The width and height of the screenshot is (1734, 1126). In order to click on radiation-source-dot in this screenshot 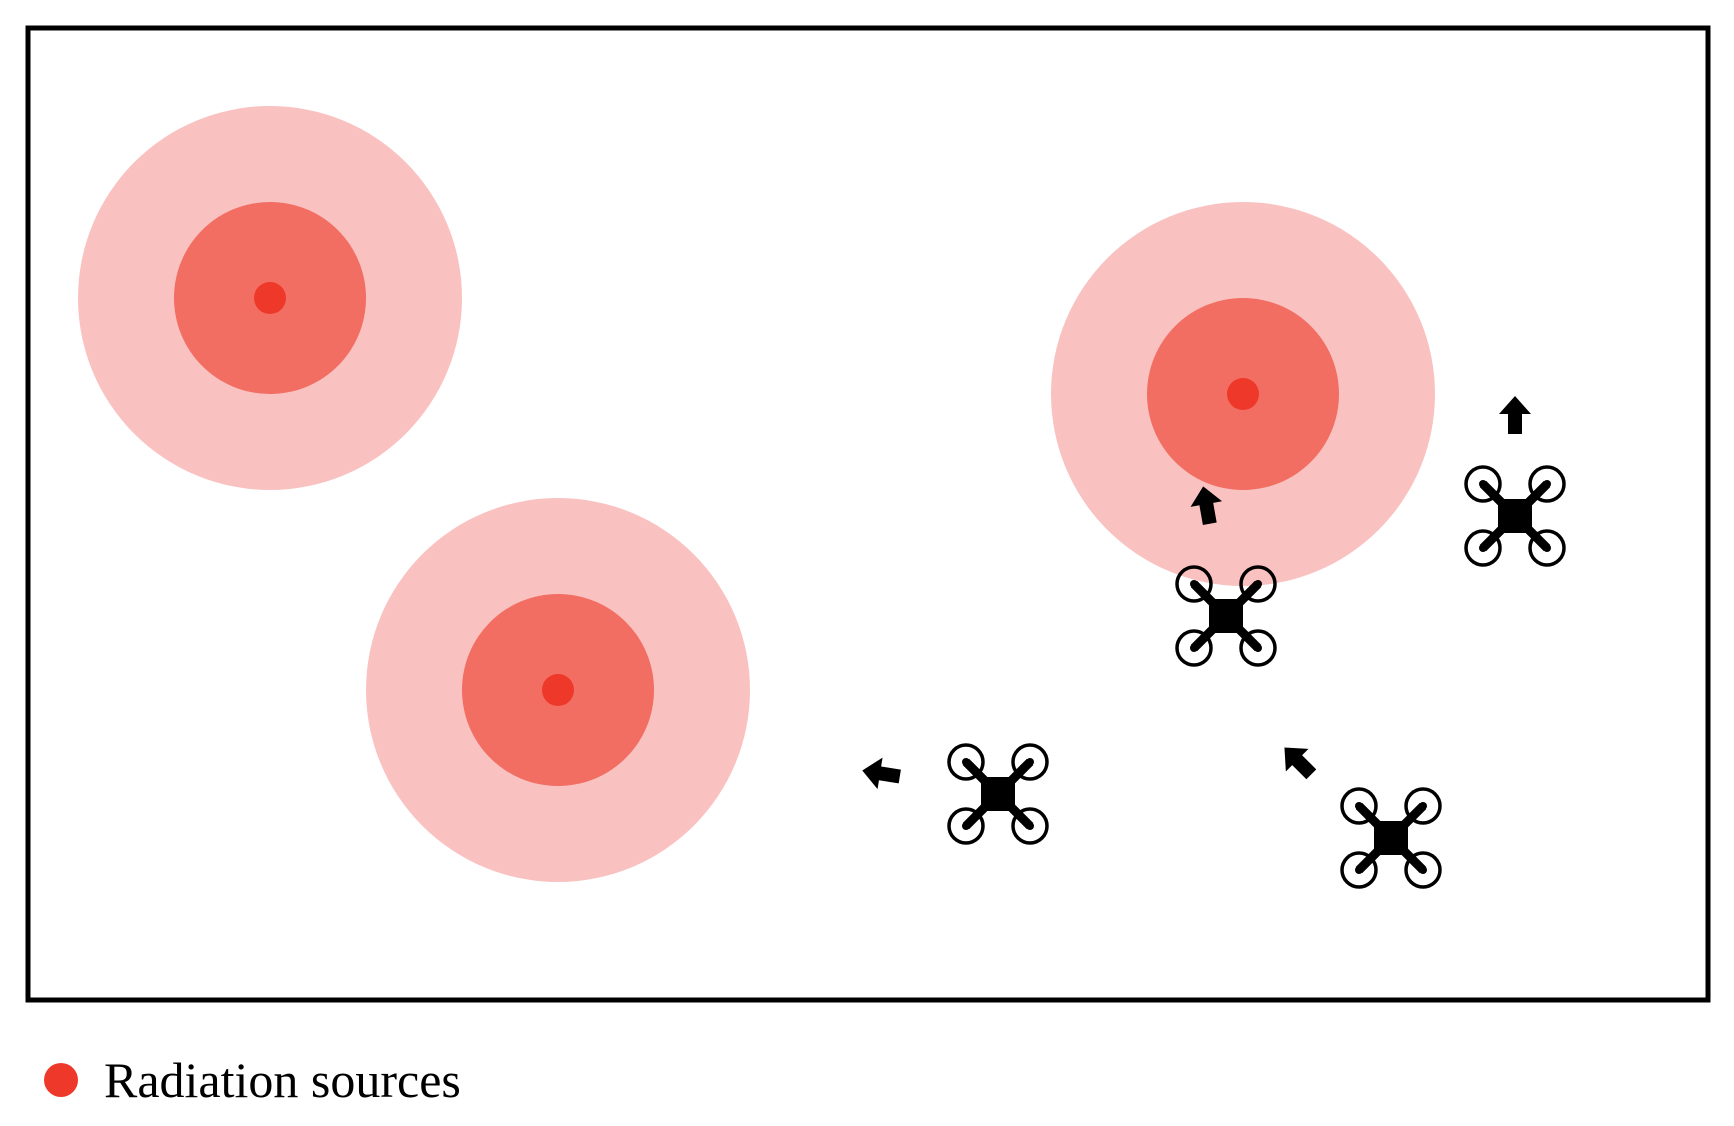, I will do `click(61, 1080)`.